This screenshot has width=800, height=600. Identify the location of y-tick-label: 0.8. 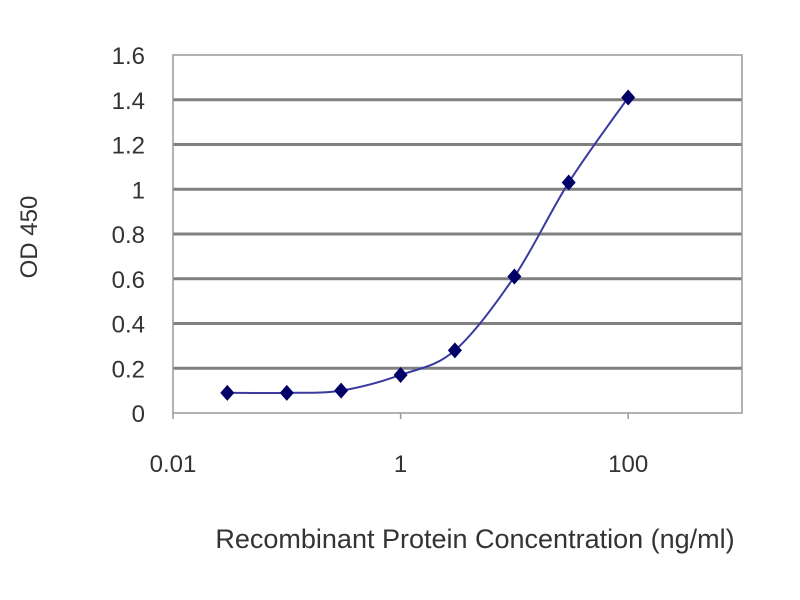
(128, 235).